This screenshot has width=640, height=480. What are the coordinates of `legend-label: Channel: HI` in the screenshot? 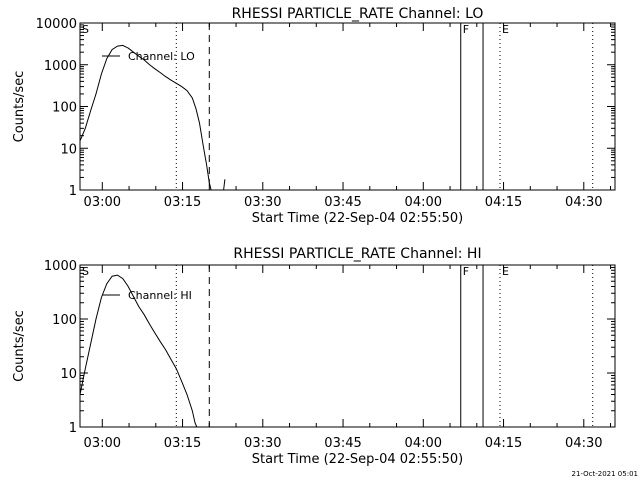 It's located at (160, 295).